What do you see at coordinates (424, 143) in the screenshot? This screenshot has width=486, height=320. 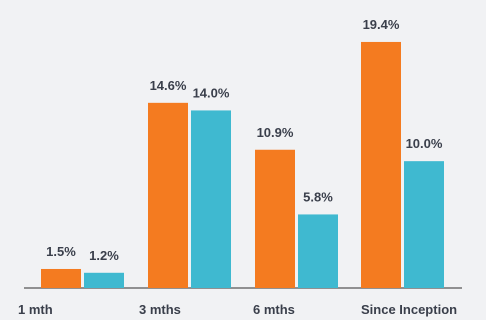 I see `data-label-blue-3: 10.0%` at bounding box center [424, 143].